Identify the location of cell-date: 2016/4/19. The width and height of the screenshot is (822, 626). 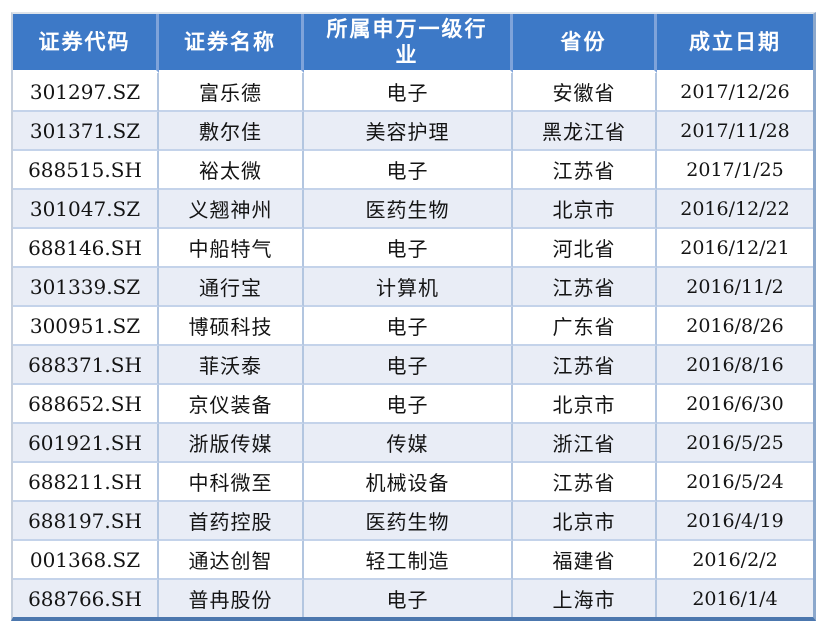
(735, 521).